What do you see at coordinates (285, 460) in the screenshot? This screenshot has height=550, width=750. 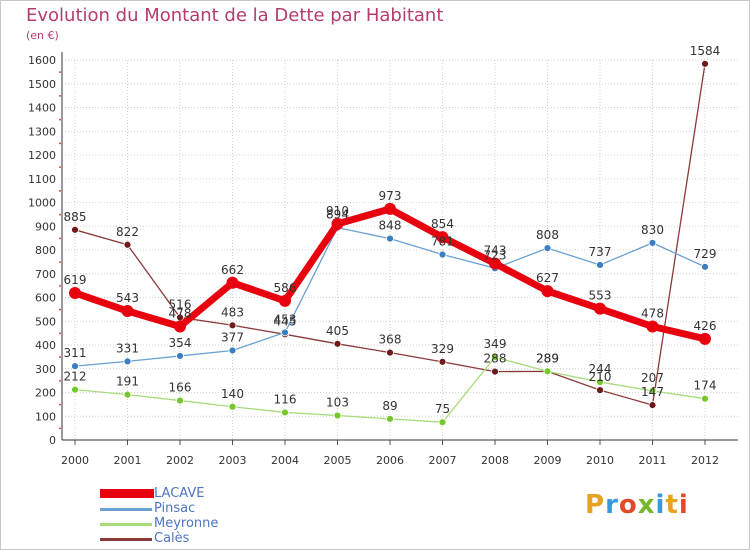 I see `x-tick-label: 2004` at bounding box center [285, 460].